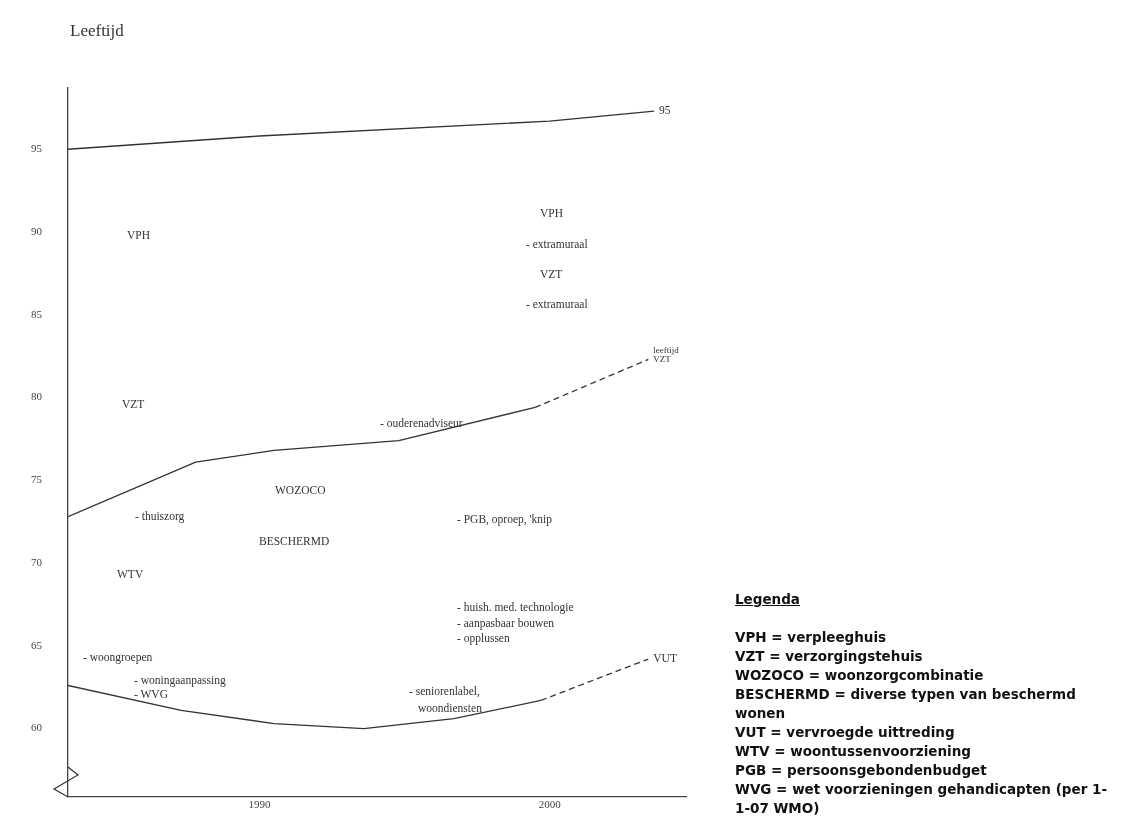 The image size is (1125, 829). What do you see at coordinates (829, 656) in the screenshot?
I see `text: VZT = verzorgingstehuis` at bounding box center [829, 656].